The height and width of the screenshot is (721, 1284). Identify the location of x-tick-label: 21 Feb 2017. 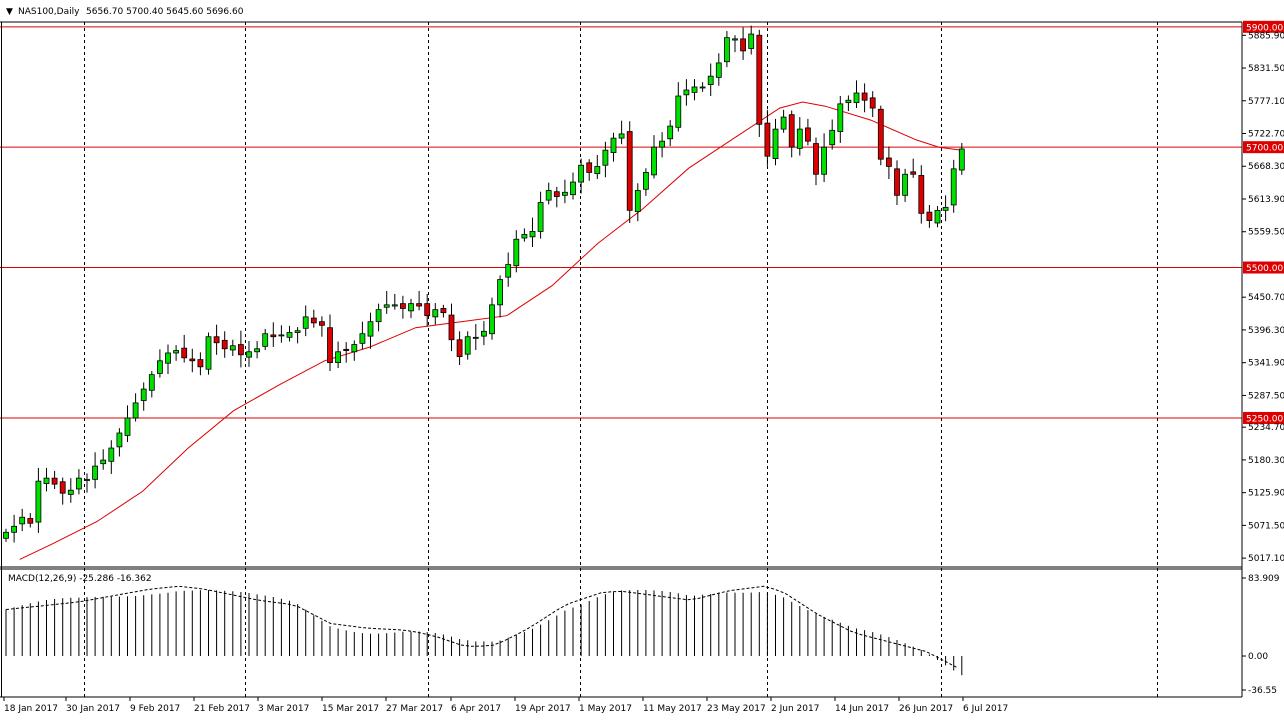
(222, 709).